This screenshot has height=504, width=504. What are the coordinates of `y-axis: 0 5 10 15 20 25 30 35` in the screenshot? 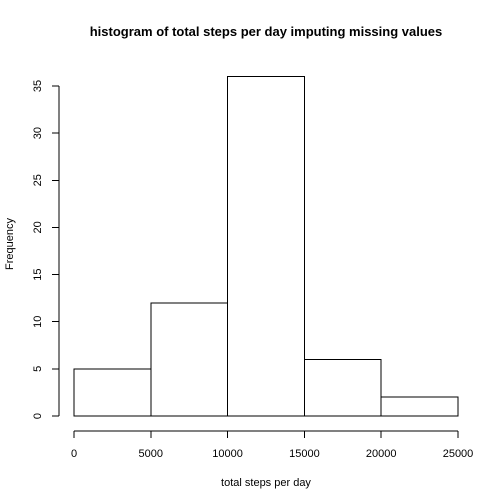 It's located at (46, 249).